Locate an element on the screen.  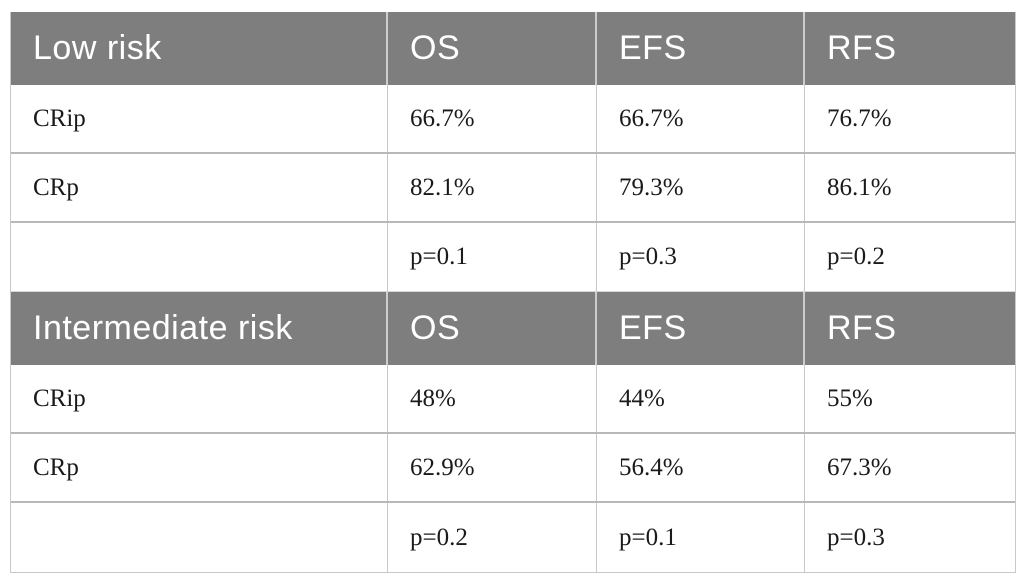
table-row-pvalues: p=0.1 p=0.3 p=0.2 is located at coordinates (513, 257).